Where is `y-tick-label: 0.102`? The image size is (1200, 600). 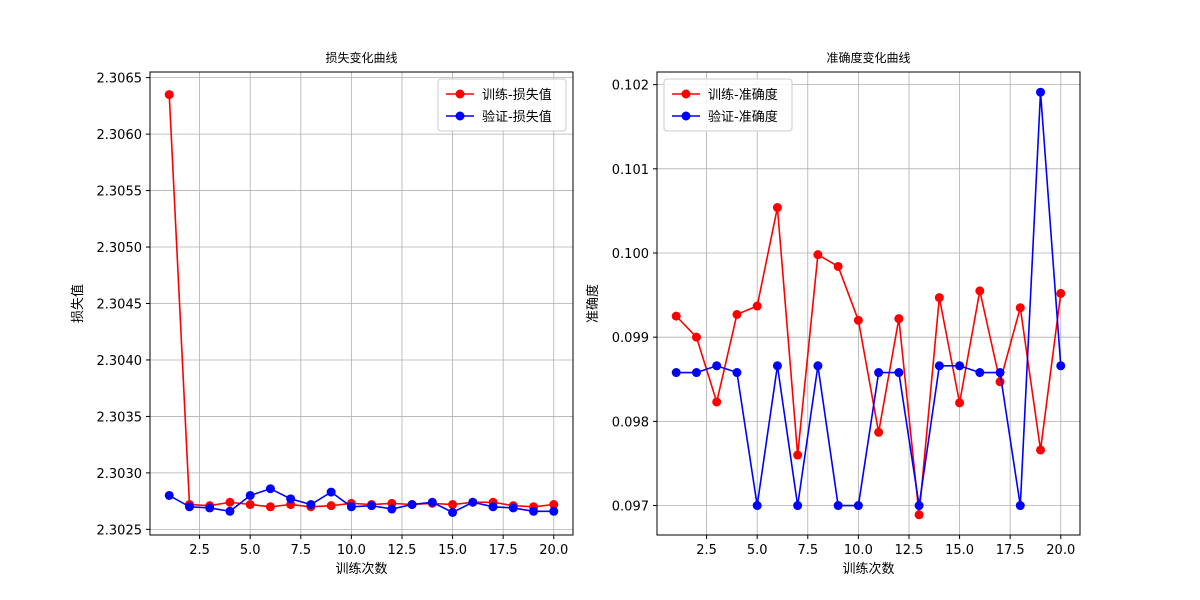
y-tick-label: 0.102 is located at coordinates (630, 86).